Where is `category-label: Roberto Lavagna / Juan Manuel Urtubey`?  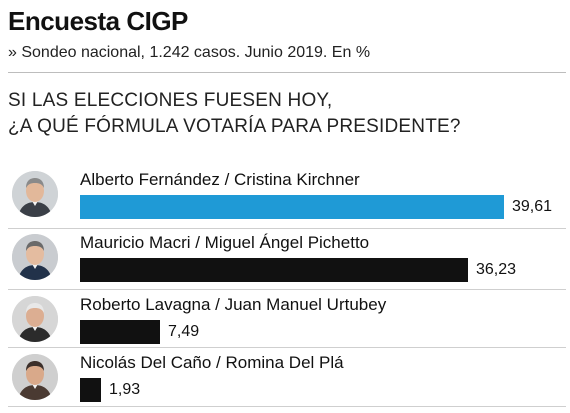
category-label: Roberto Lavagna / Juan Manuel Urtubey is located at coordinates (233, 304).